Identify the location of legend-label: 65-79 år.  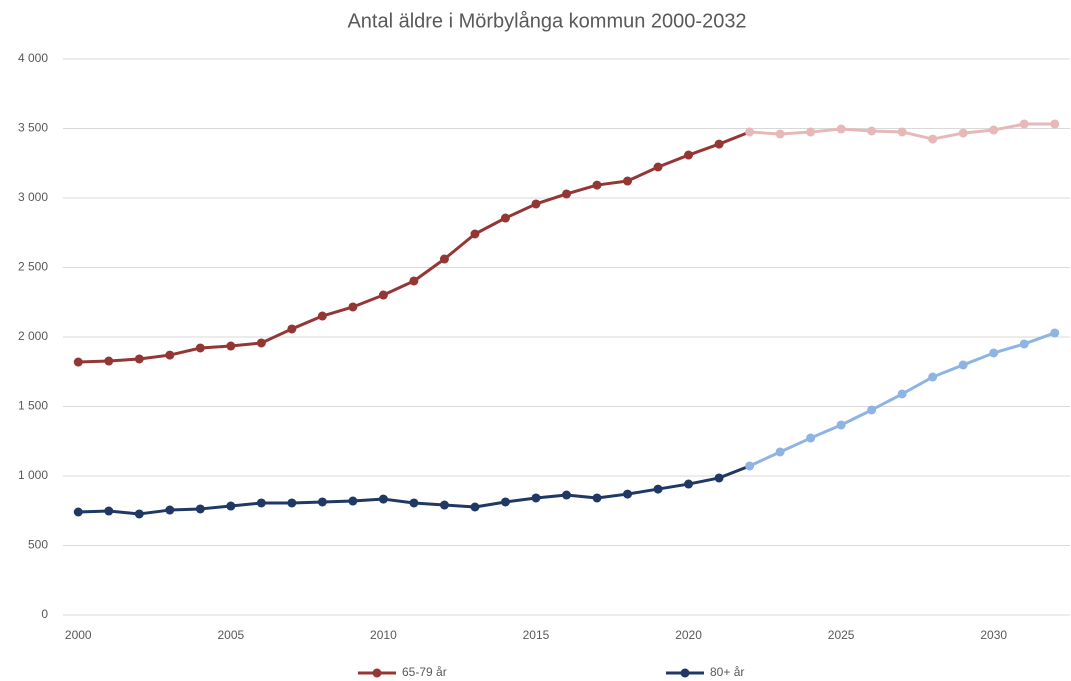
(424, 672).